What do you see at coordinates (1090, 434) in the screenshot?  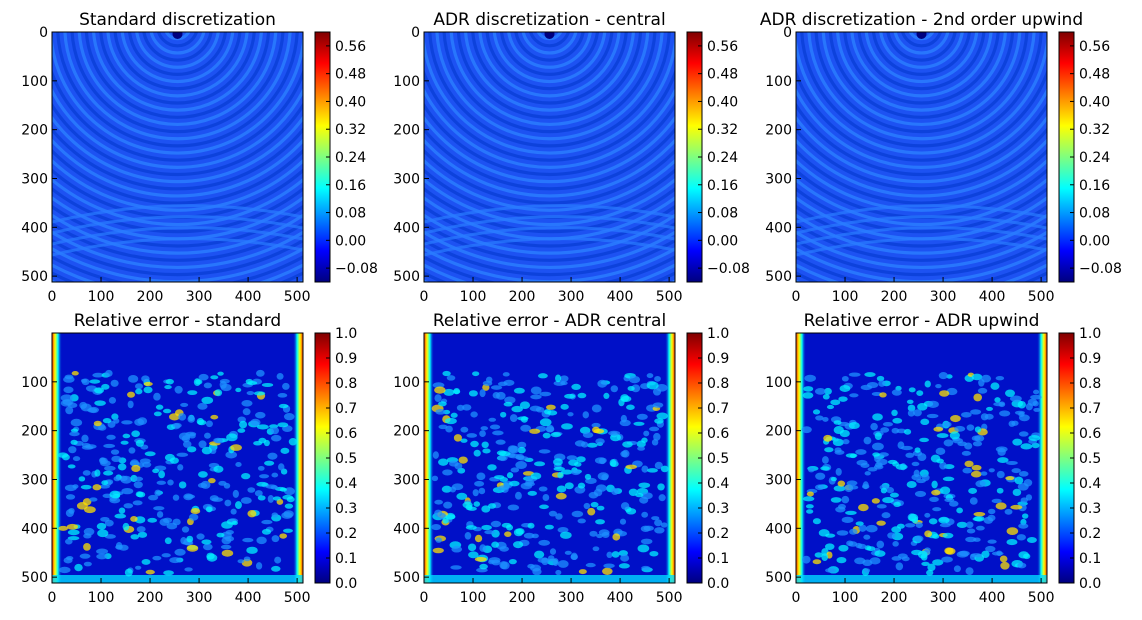 I see `colorbar-tick-label: 0.6` at bounding box center [1090, 434].